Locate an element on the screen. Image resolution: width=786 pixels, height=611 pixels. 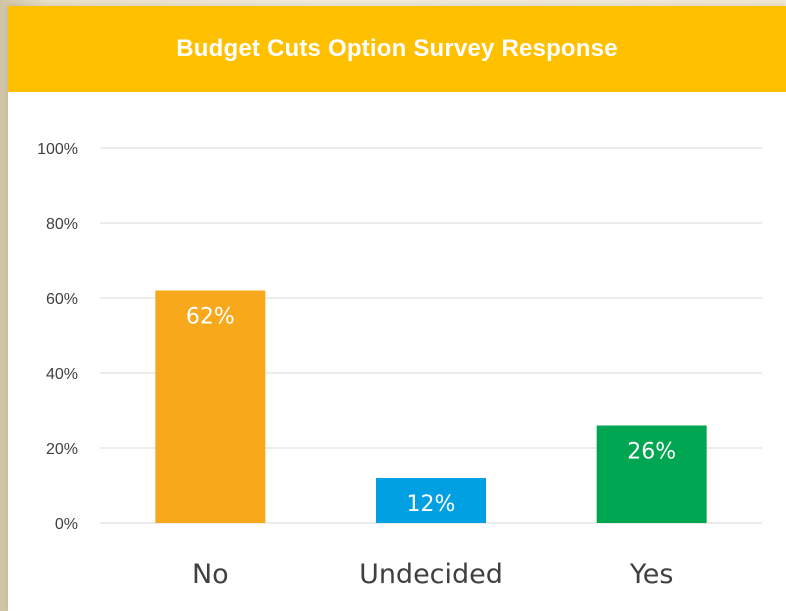
bar-undecided is located at coordinates (431, 500).